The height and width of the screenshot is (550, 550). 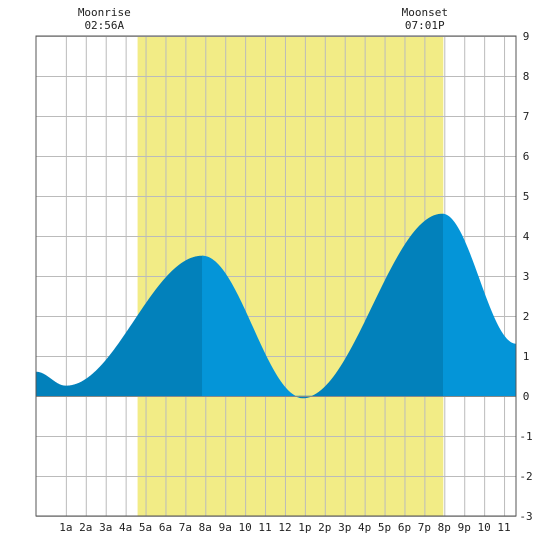 I want to click on x-tick-label: 7a, so click(x=185, y=527).